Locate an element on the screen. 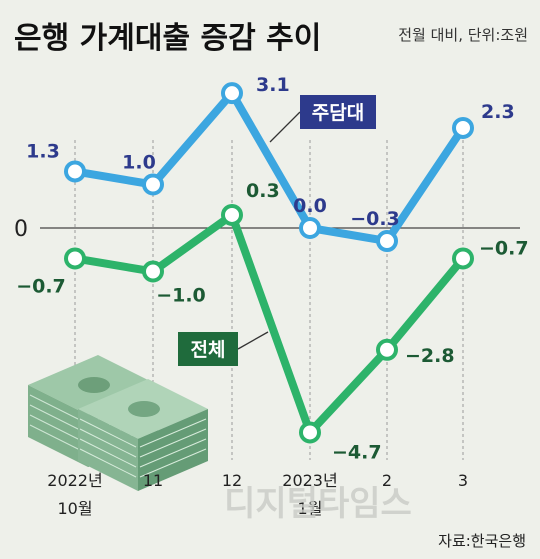 The height and width of the screenshot is (559, 540). chart-title: 은행 가계대출 증감 추이 is located at coordinates (167, 38).